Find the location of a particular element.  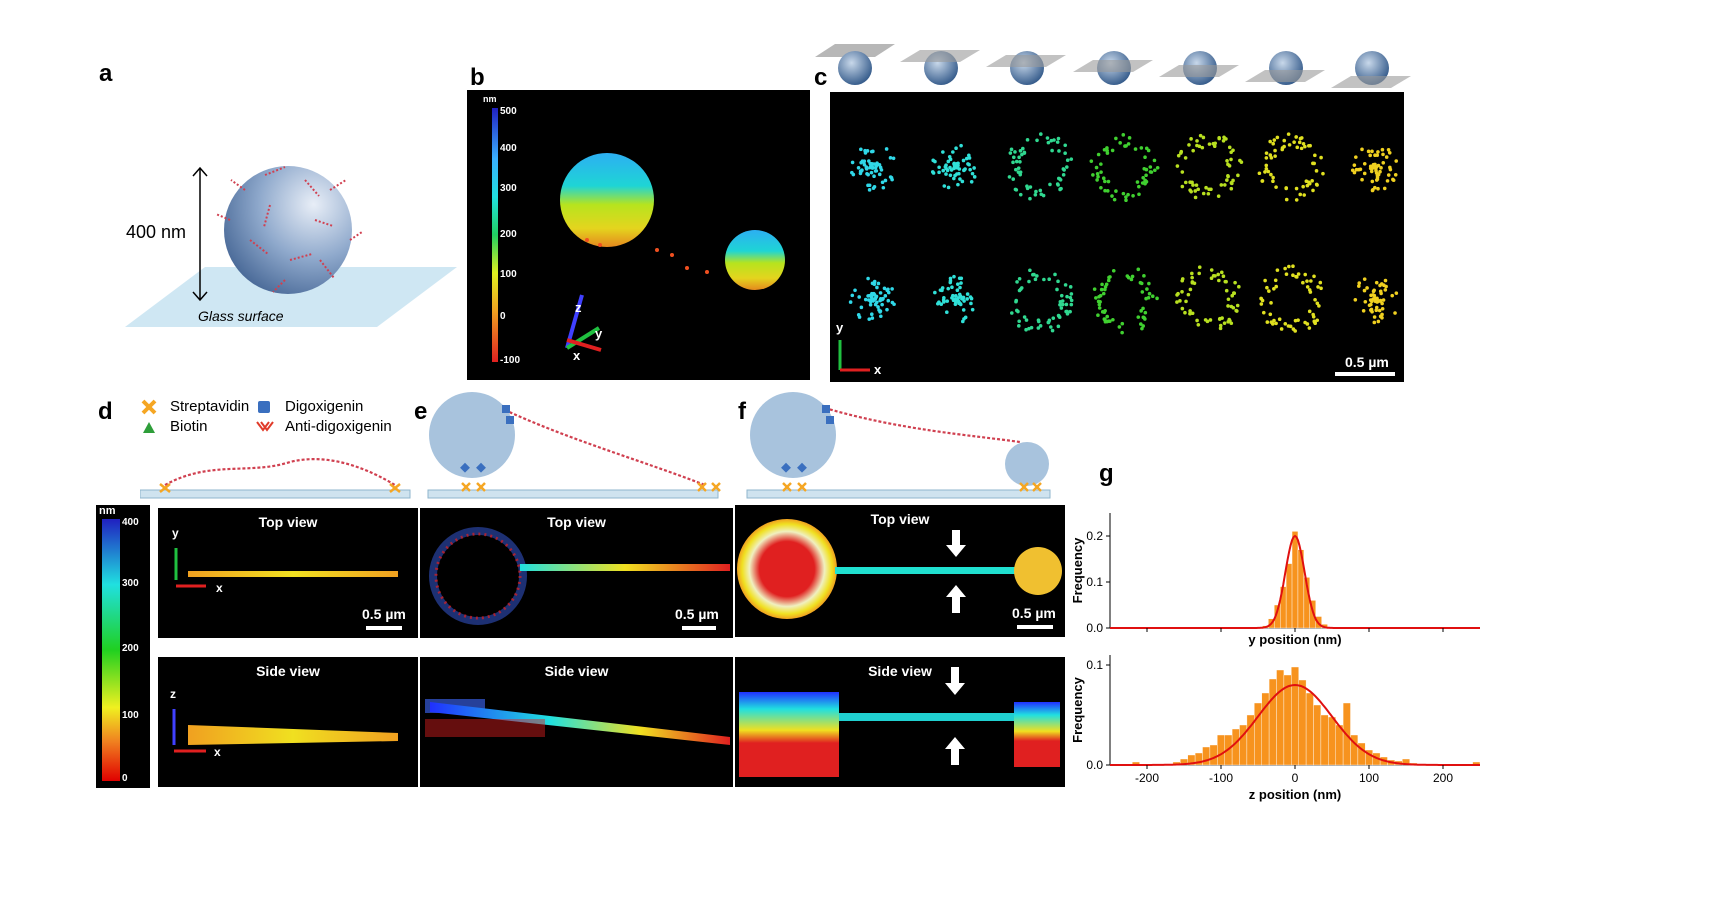

panel-label-g: g is located at coordinates (1106, 473).